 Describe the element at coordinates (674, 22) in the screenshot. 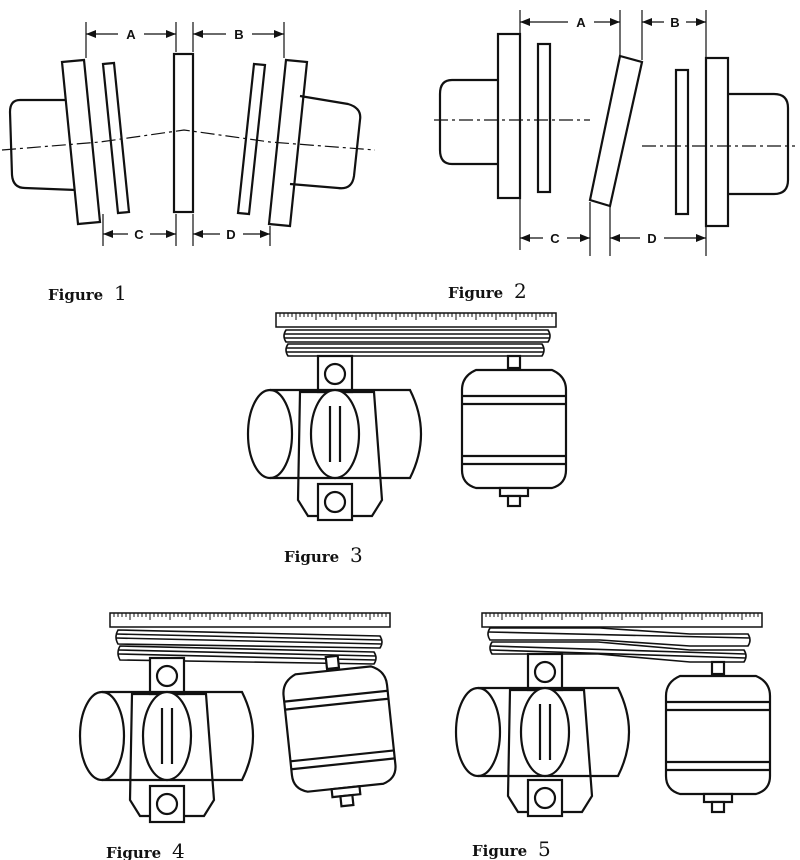

I see `fig2-dim-b: B` at that location.